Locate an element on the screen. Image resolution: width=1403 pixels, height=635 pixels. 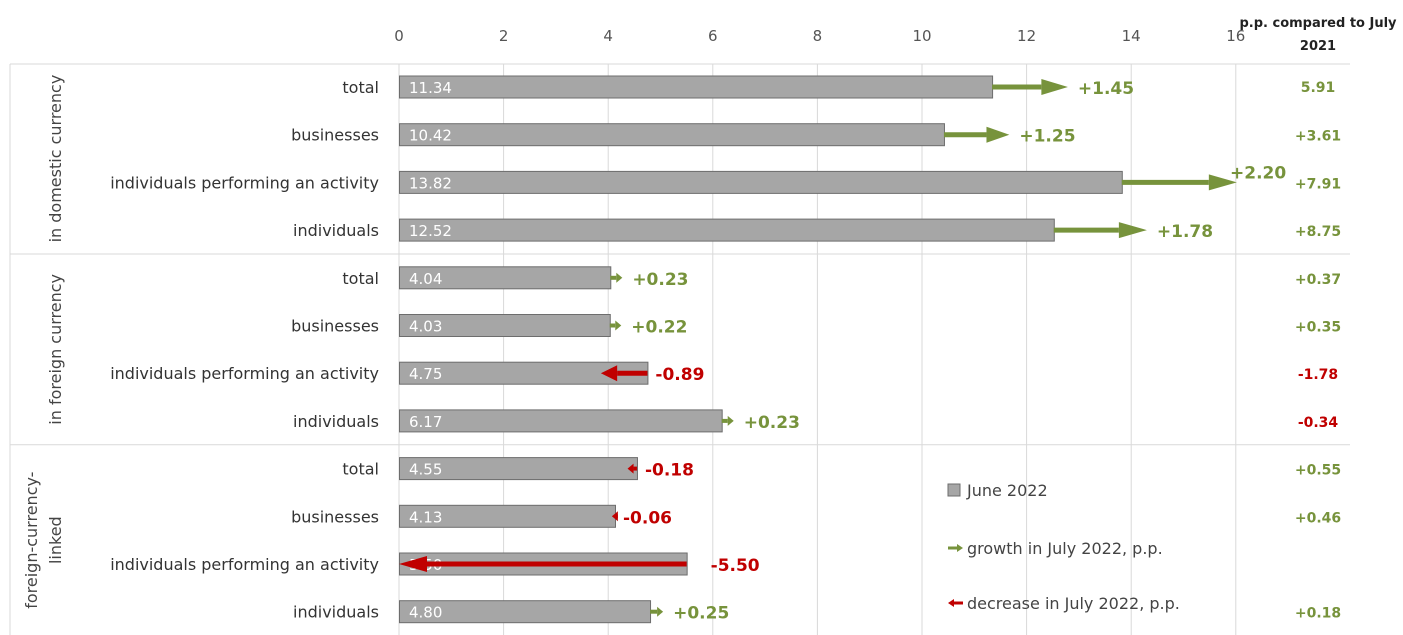
yoy-change-label: -1.78 is located at coordinates (1318, 375).